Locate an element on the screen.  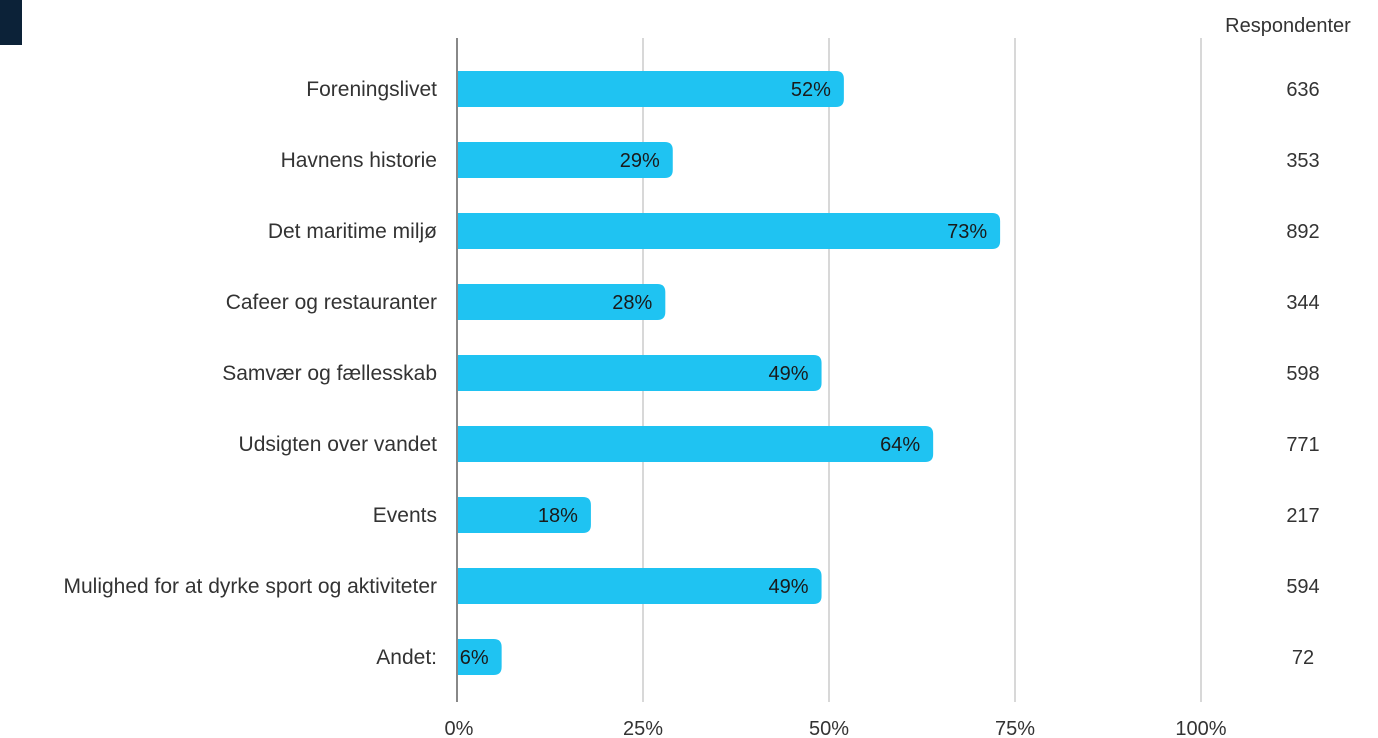
bar-value-label: 18% is located at coordinates (558, 516).